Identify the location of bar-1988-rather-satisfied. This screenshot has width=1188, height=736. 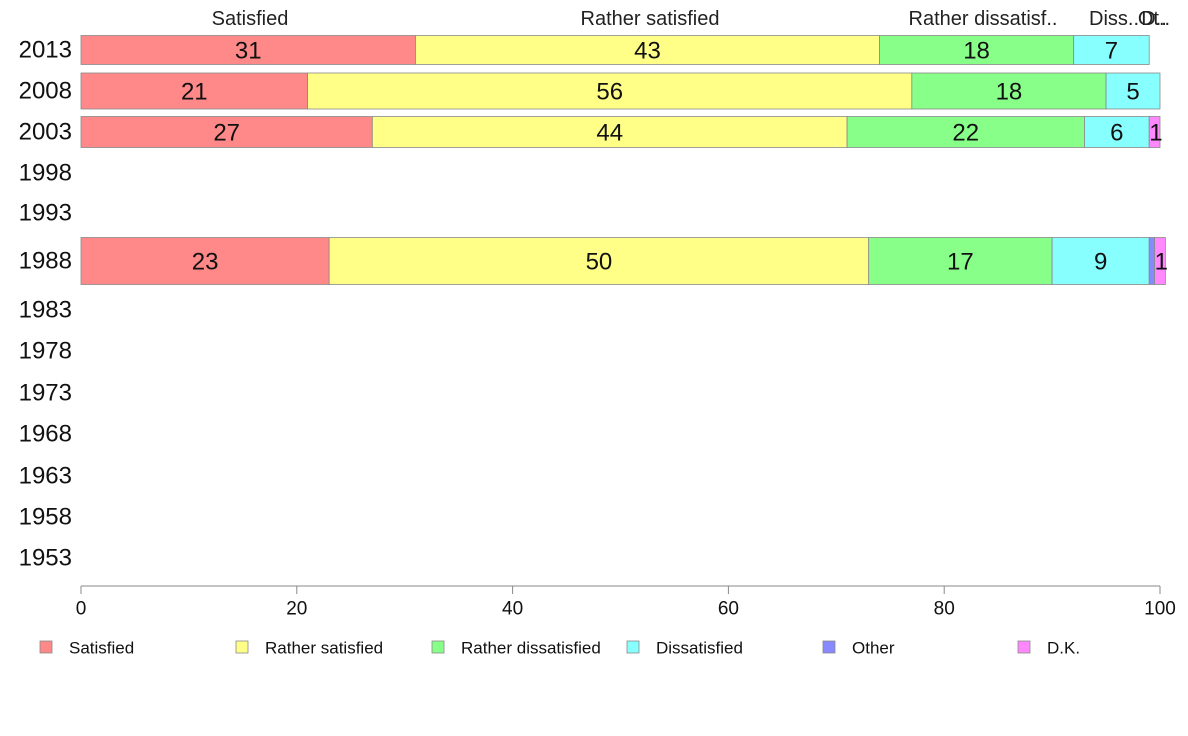
(599, 261).